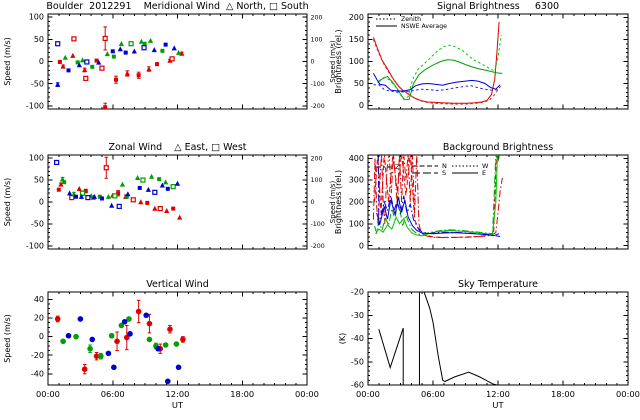  Describe the element at coordinates (498, 6) in the screenshot. I see `svg-text: Signal Brightness 6300` at that location.